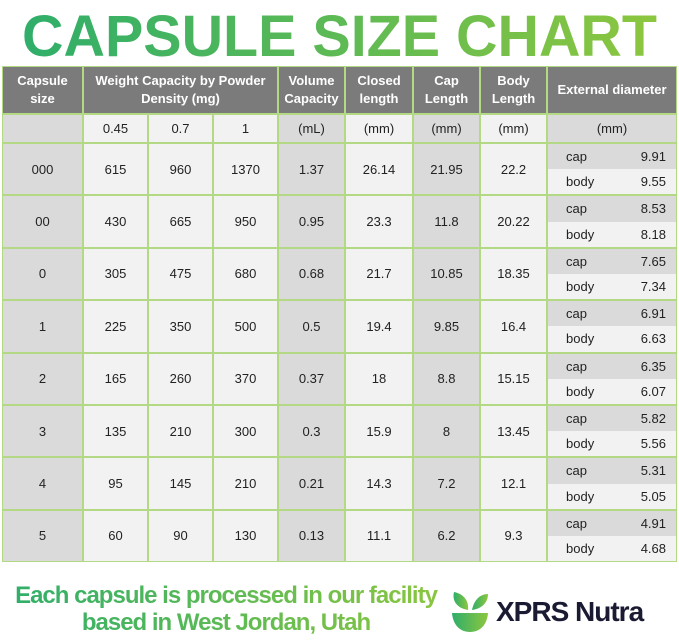 The width and height of the screenshot is (679, 640). I want to click on header-capsule-size: Capsule size, so click(42, 90).